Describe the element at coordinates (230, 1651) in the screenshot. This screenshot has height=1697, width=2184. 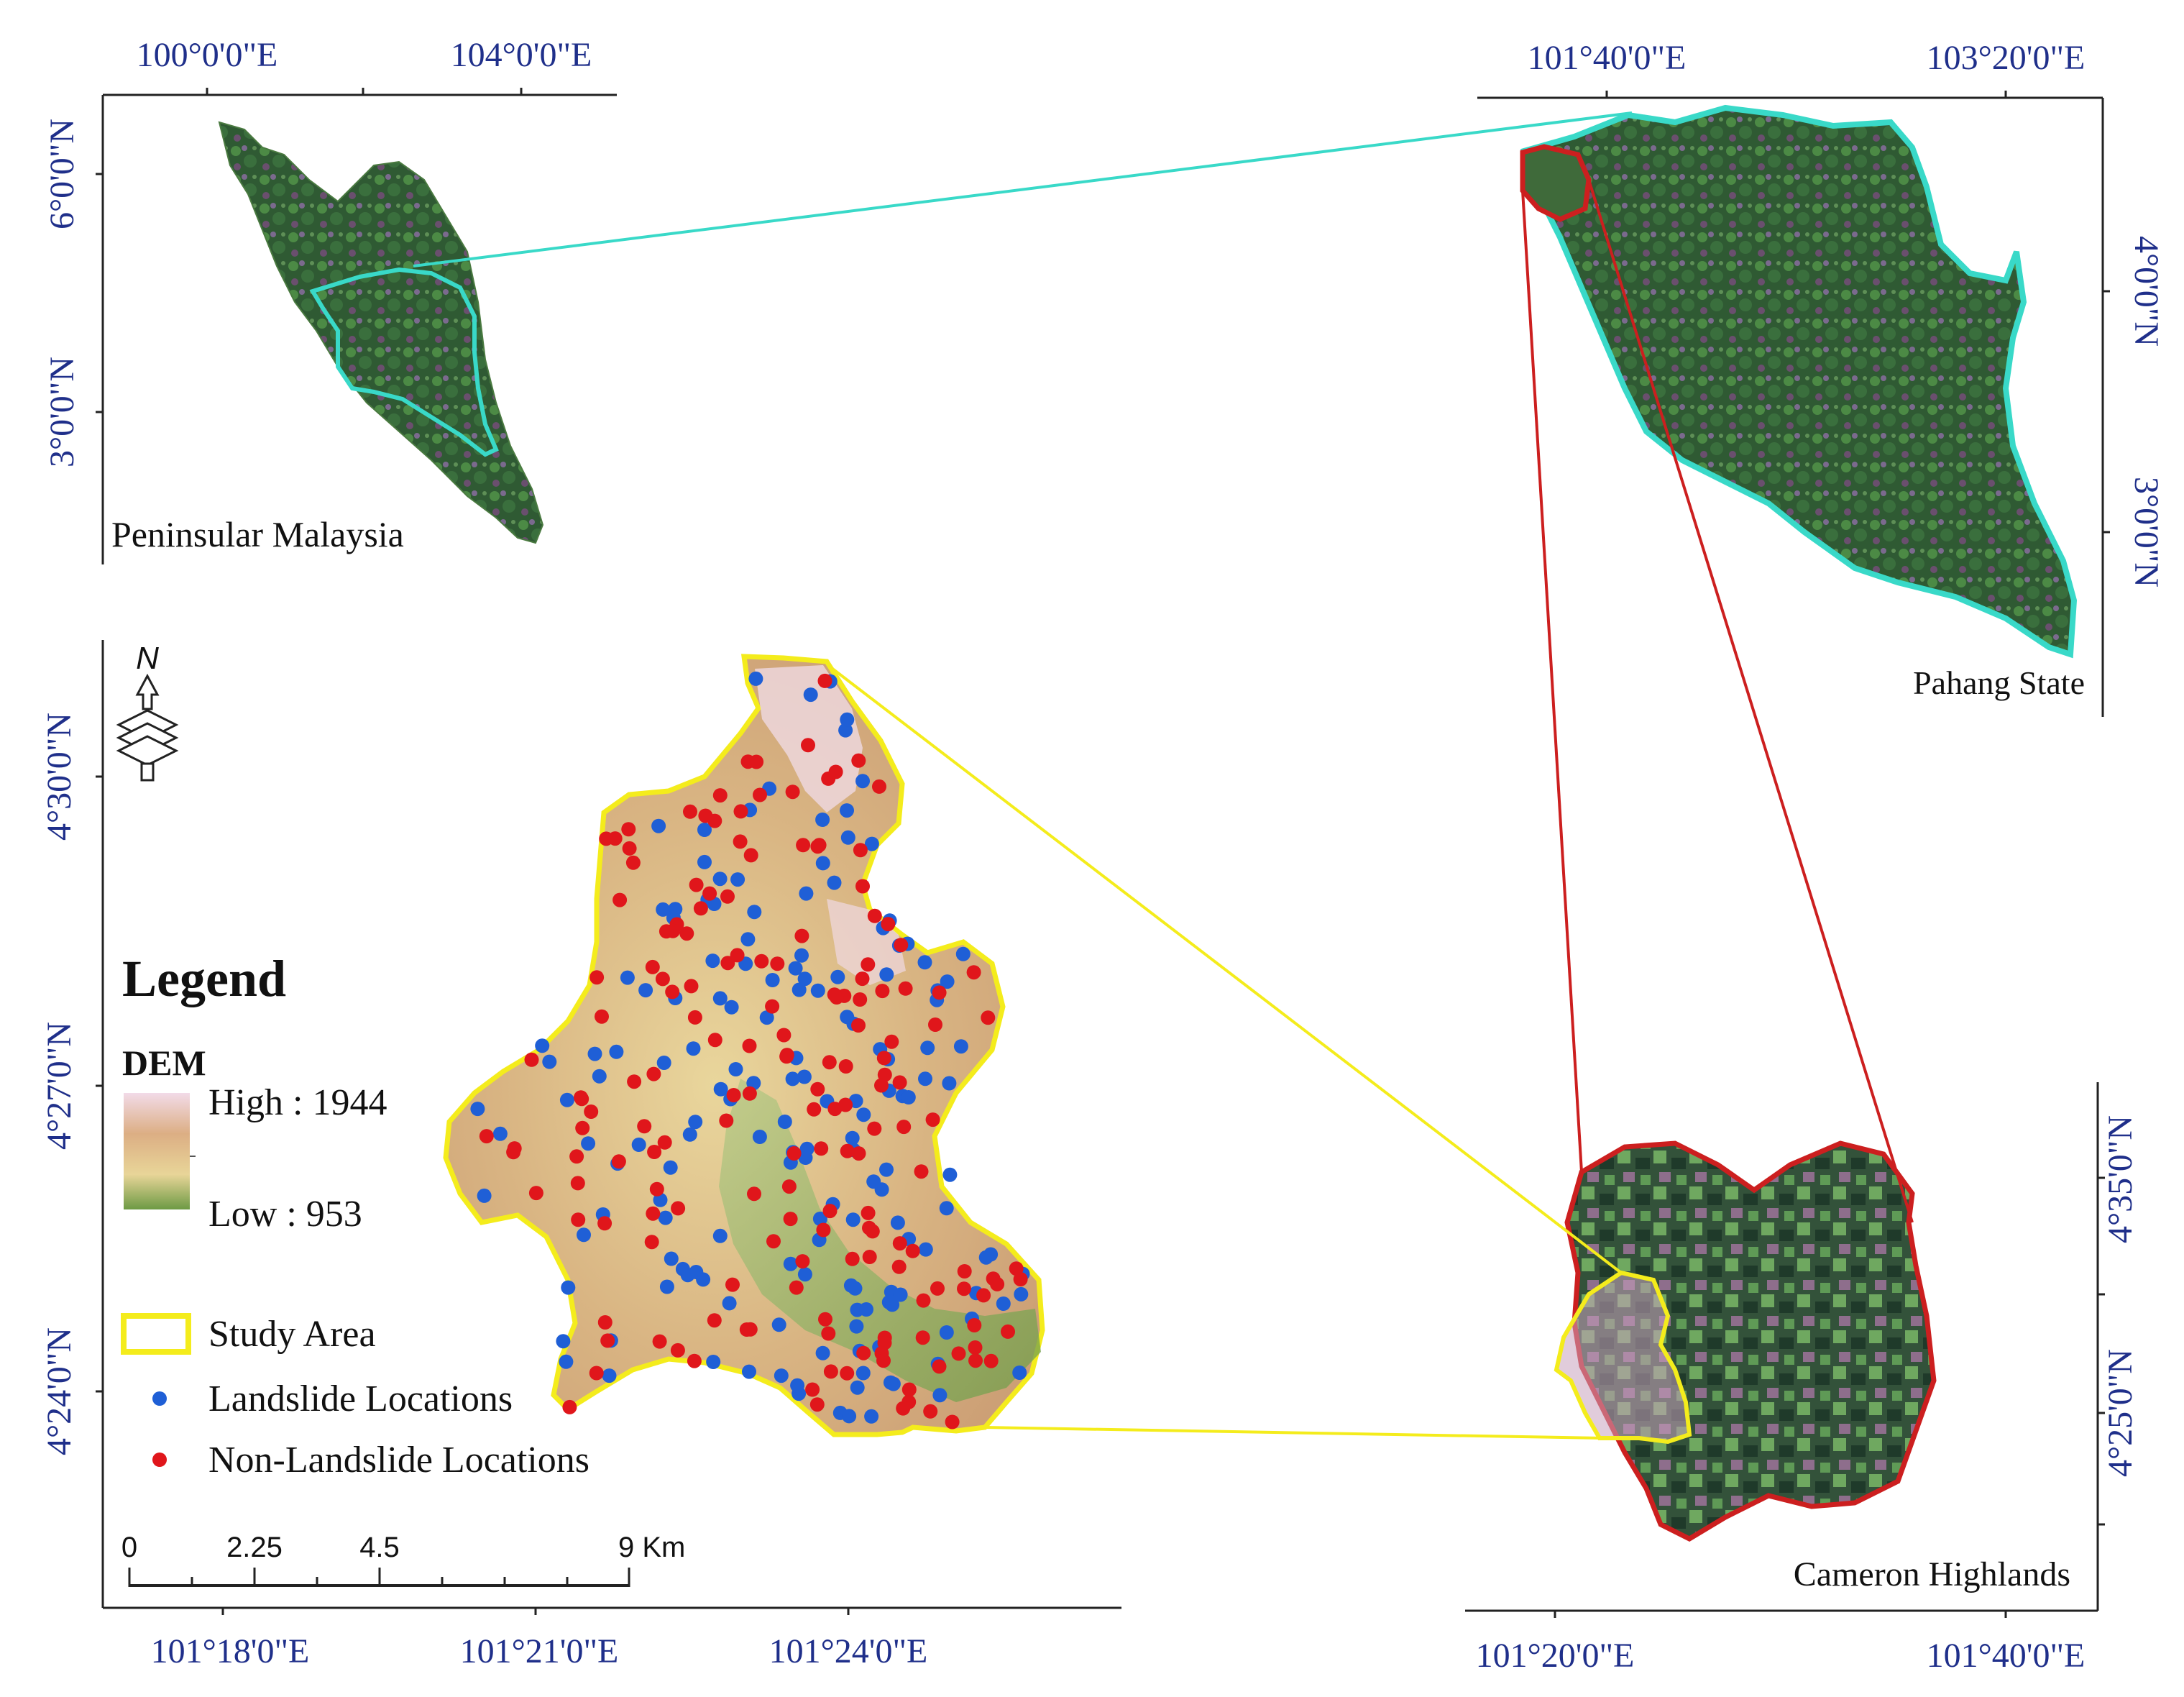
I see `study-lon-label: 101°18'0"E` at that location.